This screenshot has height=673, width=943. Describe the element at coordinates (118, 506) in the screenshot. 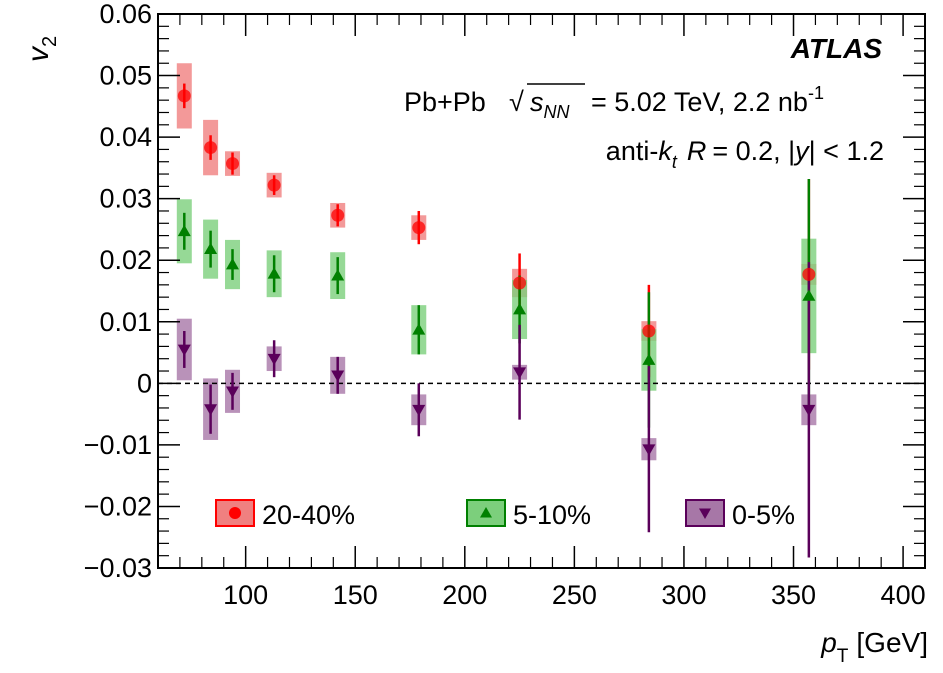

I see `y-tick-label: −0.02` at that location.